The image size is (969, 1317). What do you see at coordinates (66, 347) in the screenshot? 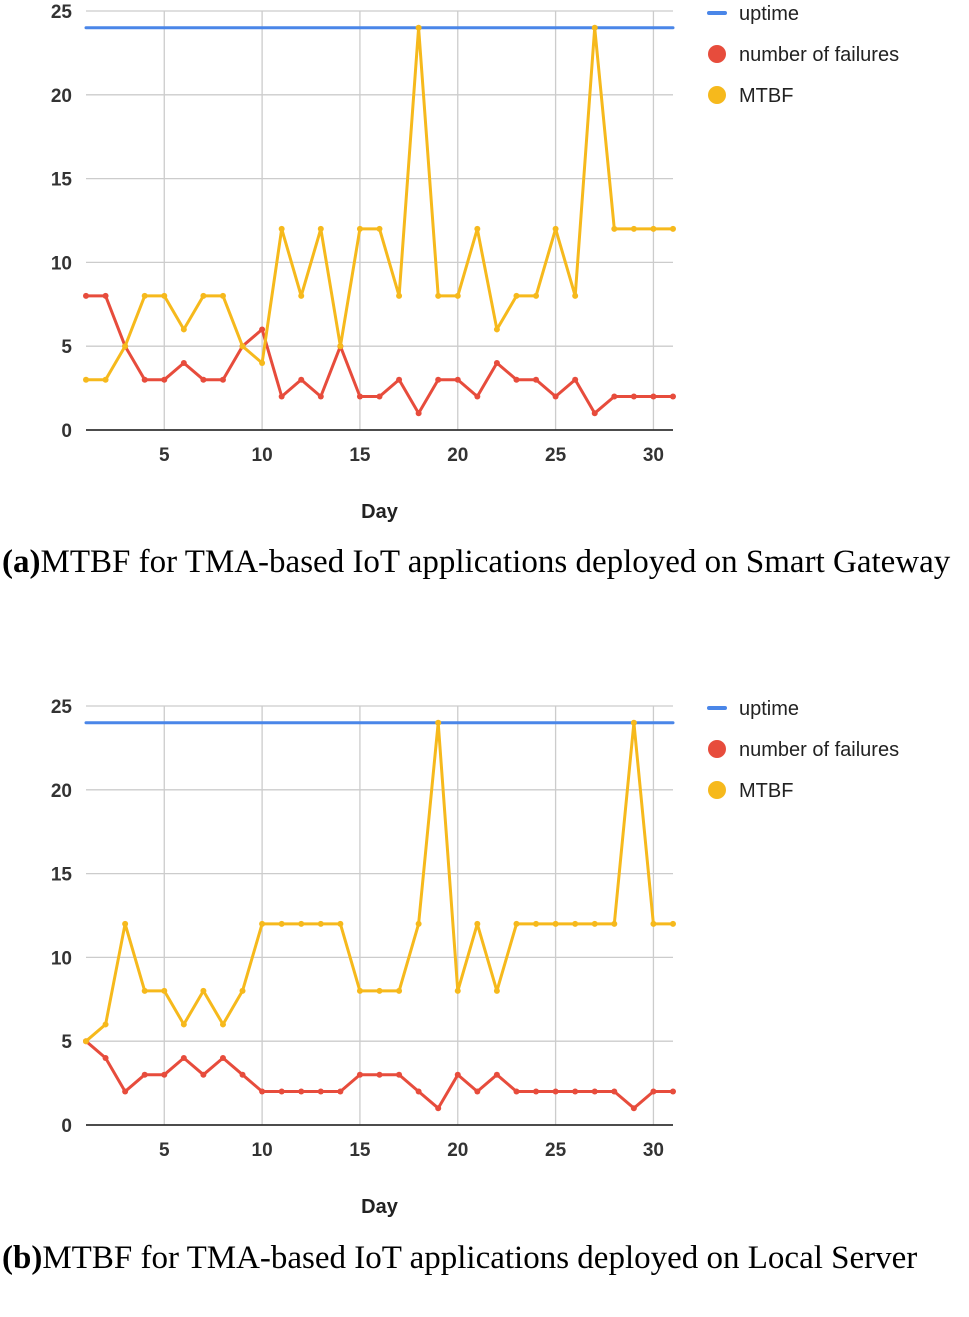
I see `chart-a-ytick-1: 5` at bounding box center [66, 347].